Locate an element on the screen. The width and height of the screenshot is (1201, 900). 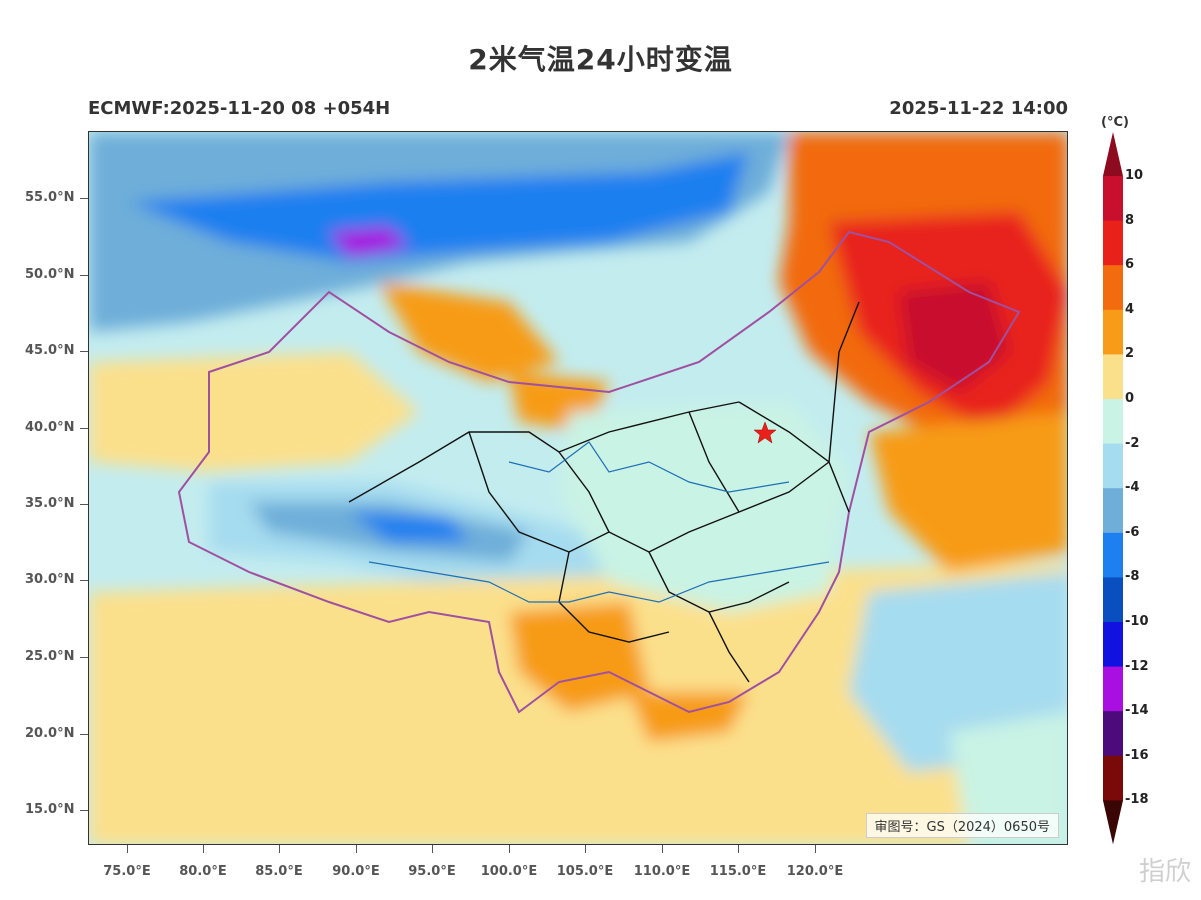
colorbar-label: -6 is located at coordinates (1132, 532).